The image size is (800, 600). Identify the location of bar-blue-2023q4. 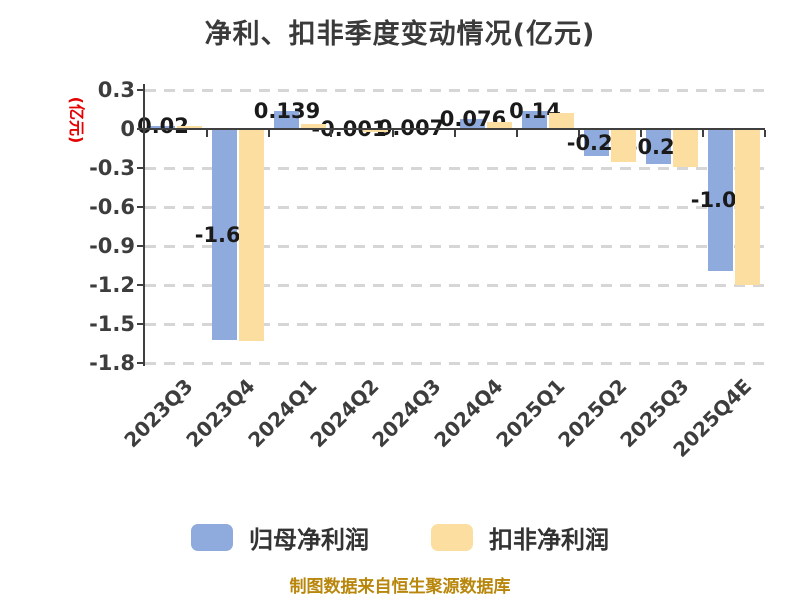
(224, 234).